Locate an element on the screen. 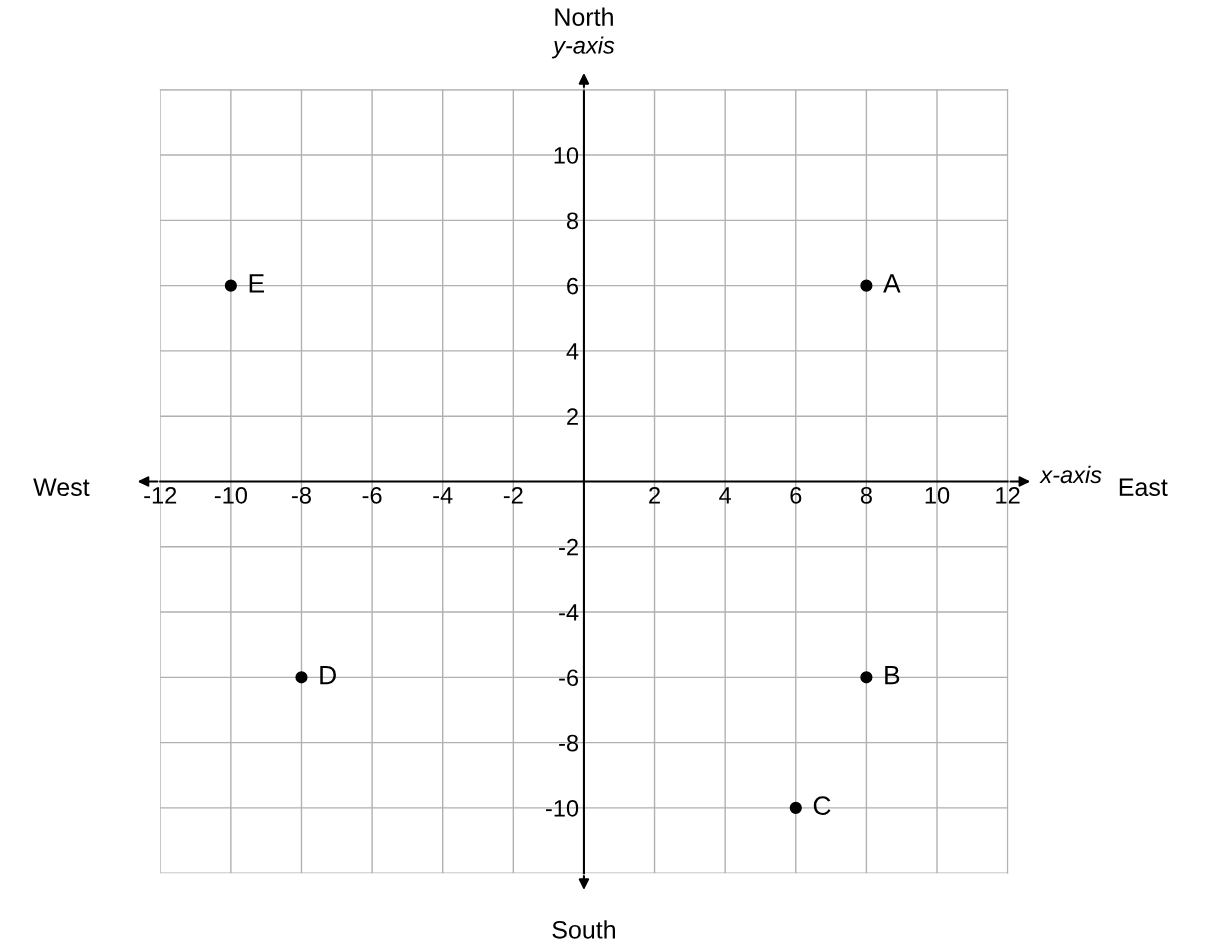  x-tick-label: 4 is located at coordinates (725, 495).